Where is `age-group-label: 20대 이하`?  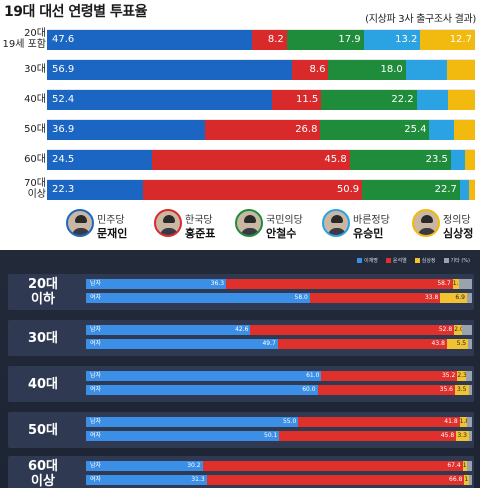
age-group-label: 20대 이하 is located at coordinates (43, 292).